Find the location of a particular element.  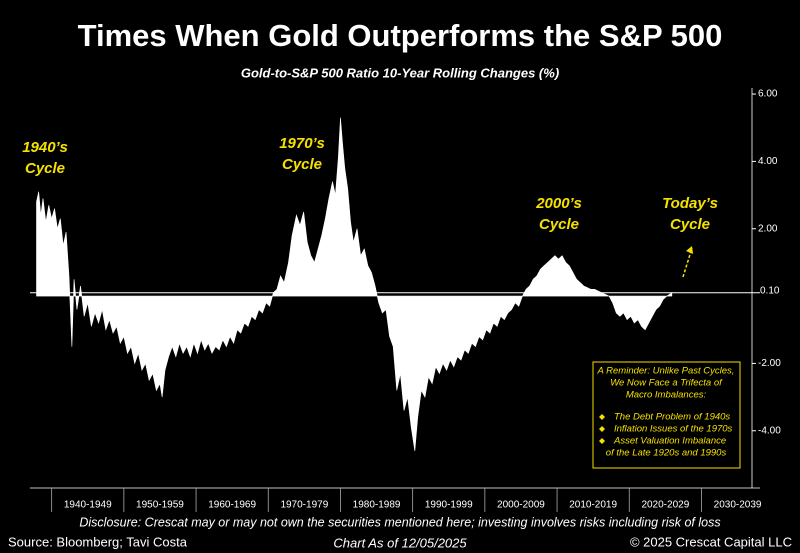

annotation: 1940’s is located at coordinates (45, 147).